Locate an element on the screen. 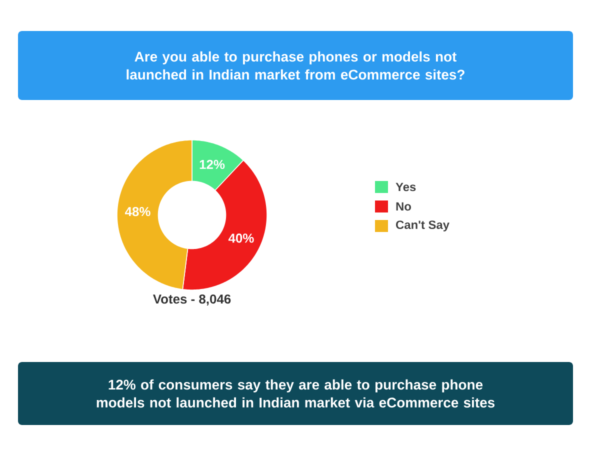 This screenshot has height=473, width=591. legend-label: No is located at coordinates (403, 206).